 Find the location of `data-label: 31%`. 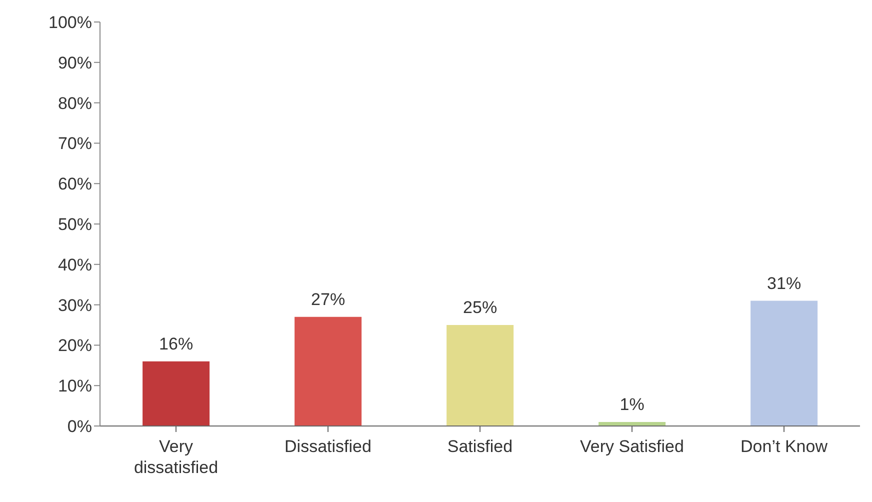

data-label: 31% is located at coordinates (784, 283).